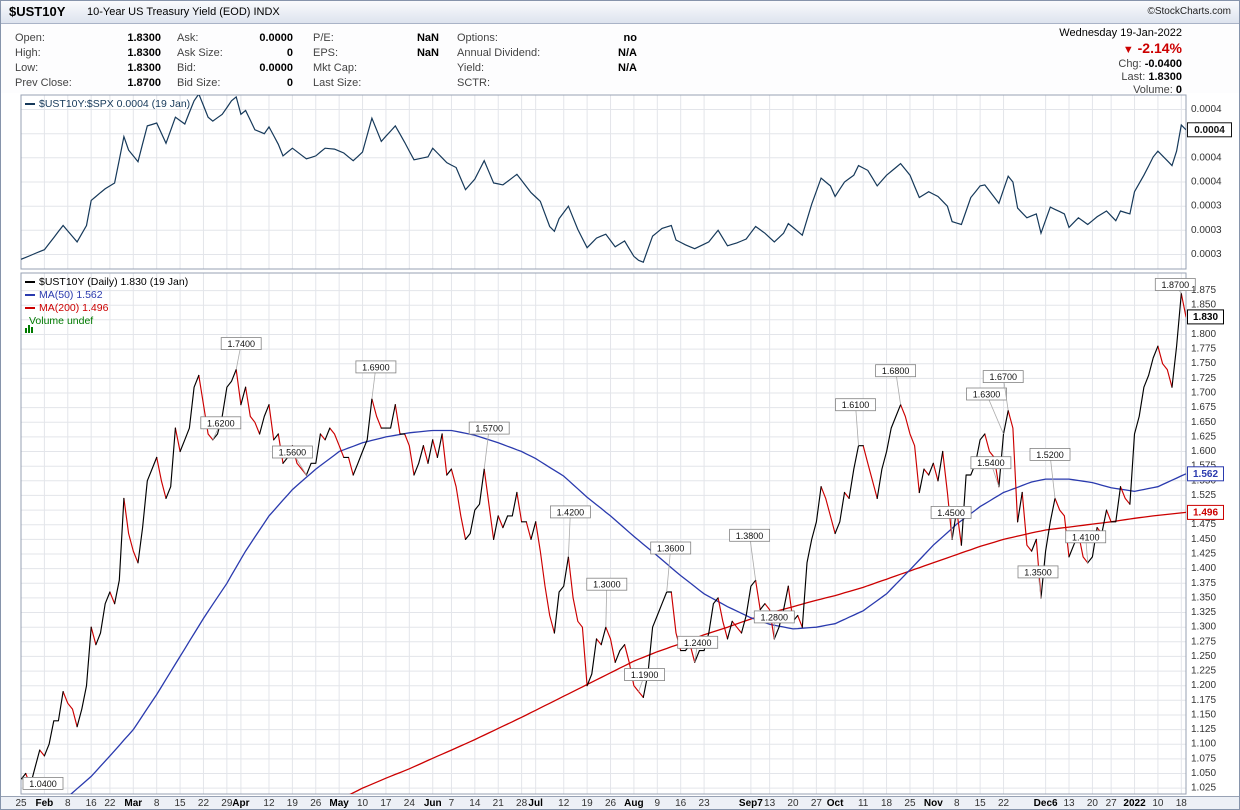 This screenshot has width=1240, height=810. Describe the element at coordinates (571, 512) in the screenshot. I see `svg-text: 1.4200` at that location.